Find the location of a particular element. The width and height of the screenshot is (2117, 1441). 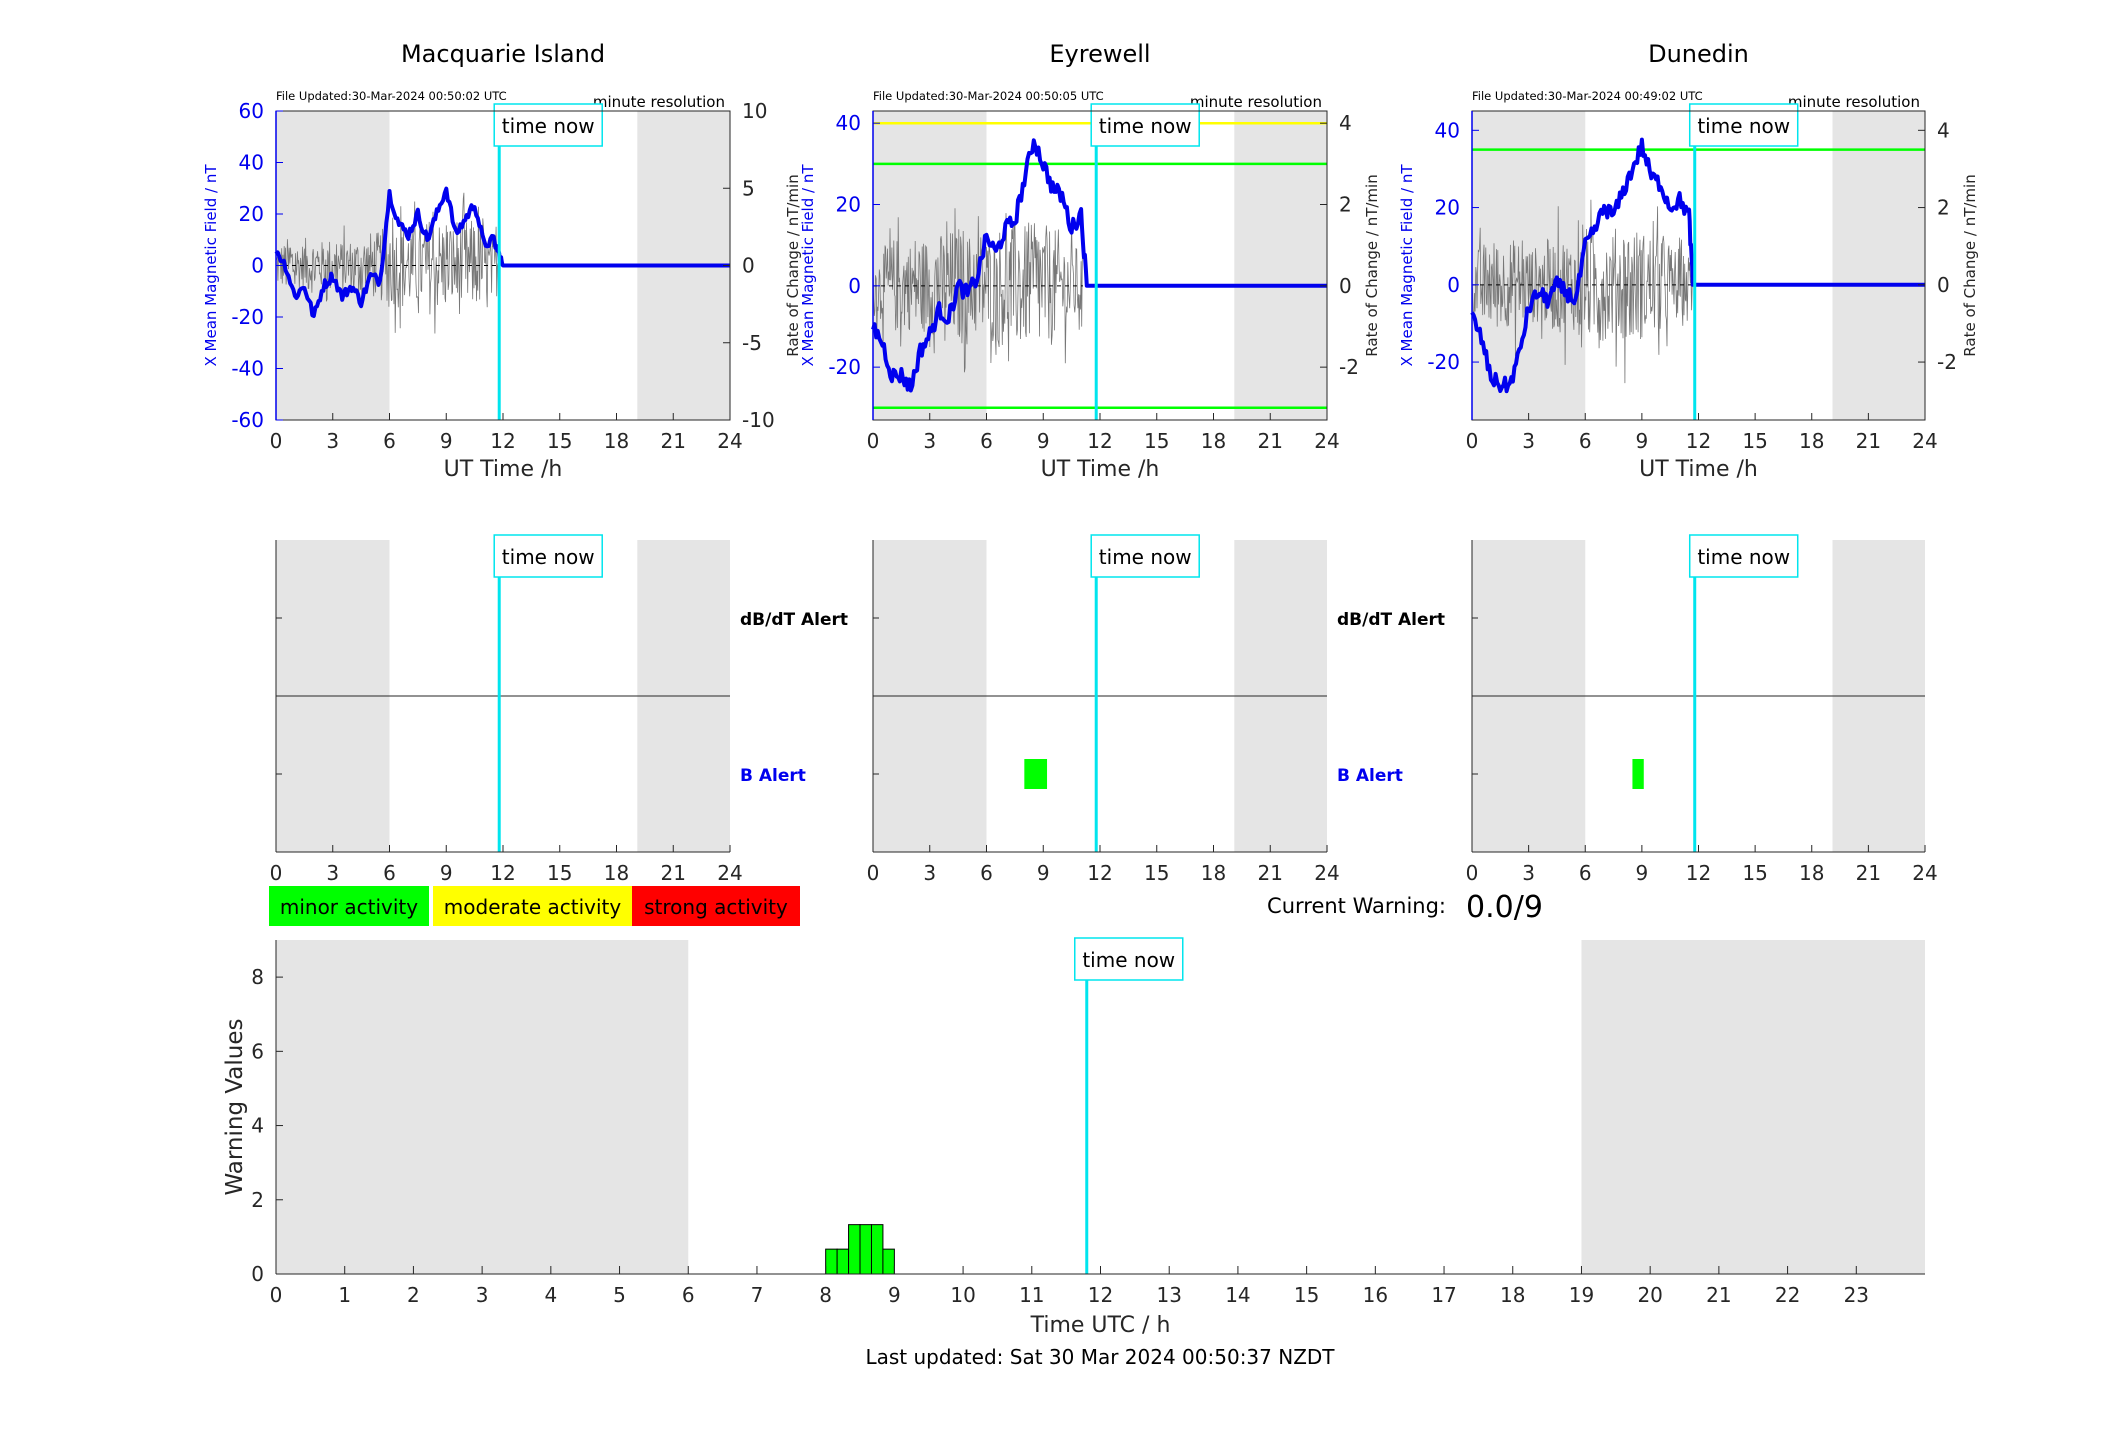

x-tick-label: 11 is located at coordinates (1031, 1295).